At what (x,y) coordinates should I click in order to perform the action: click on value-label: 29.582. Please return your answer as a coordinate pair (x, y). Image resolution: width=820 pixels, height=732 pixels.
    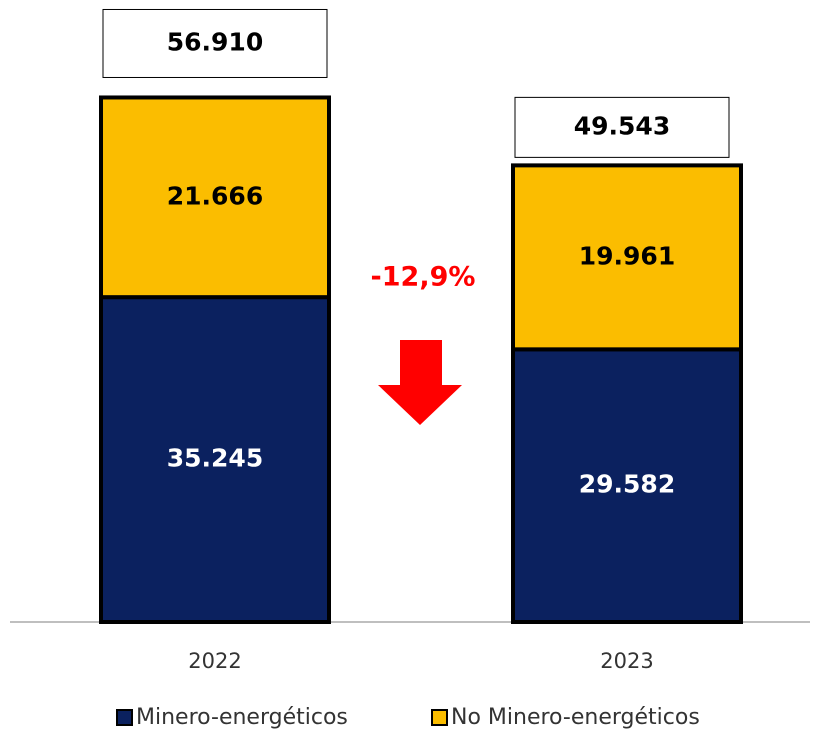
    Looking at the image, I should click on (627, 484).